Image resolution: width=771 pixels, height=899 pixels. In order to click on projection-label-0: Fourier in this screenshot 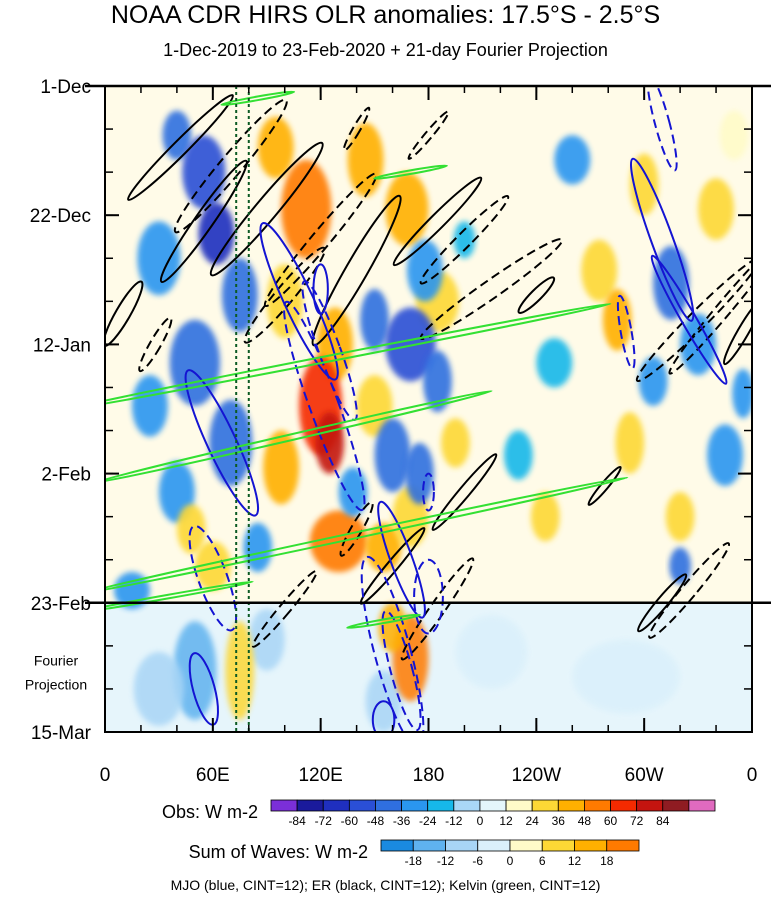, I will do `click(56, 660)`.